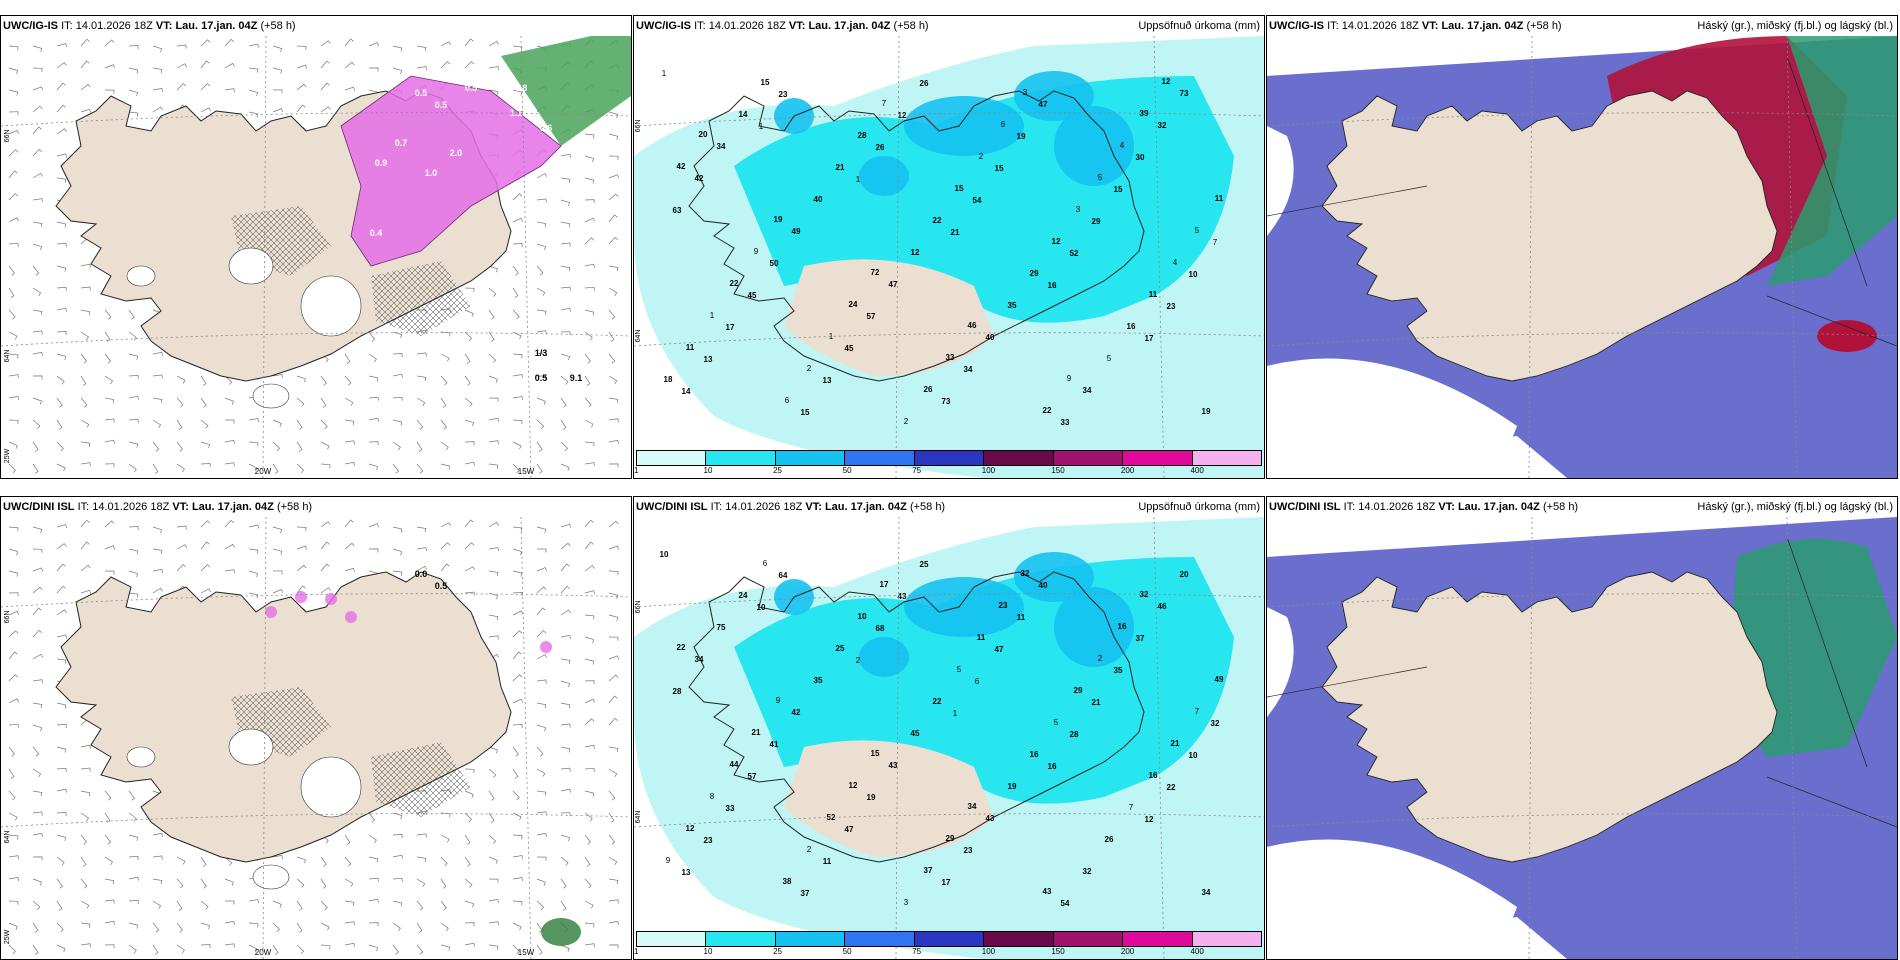 The height and width of the screenshot is (960, 1900). I want to click on longitude-label: 15W, so click(526, 471).